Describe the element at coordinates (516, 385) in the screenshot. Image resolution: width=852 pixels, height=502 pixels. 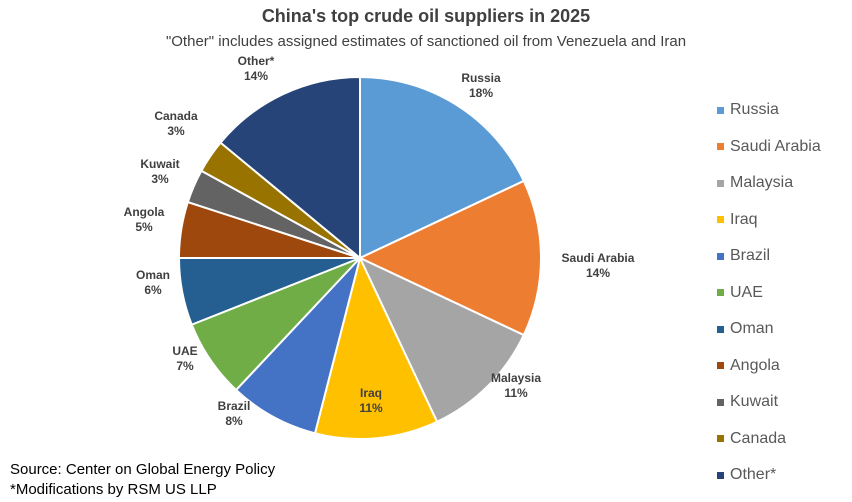
I see `slice-label: Malaysia 11%` at that location.